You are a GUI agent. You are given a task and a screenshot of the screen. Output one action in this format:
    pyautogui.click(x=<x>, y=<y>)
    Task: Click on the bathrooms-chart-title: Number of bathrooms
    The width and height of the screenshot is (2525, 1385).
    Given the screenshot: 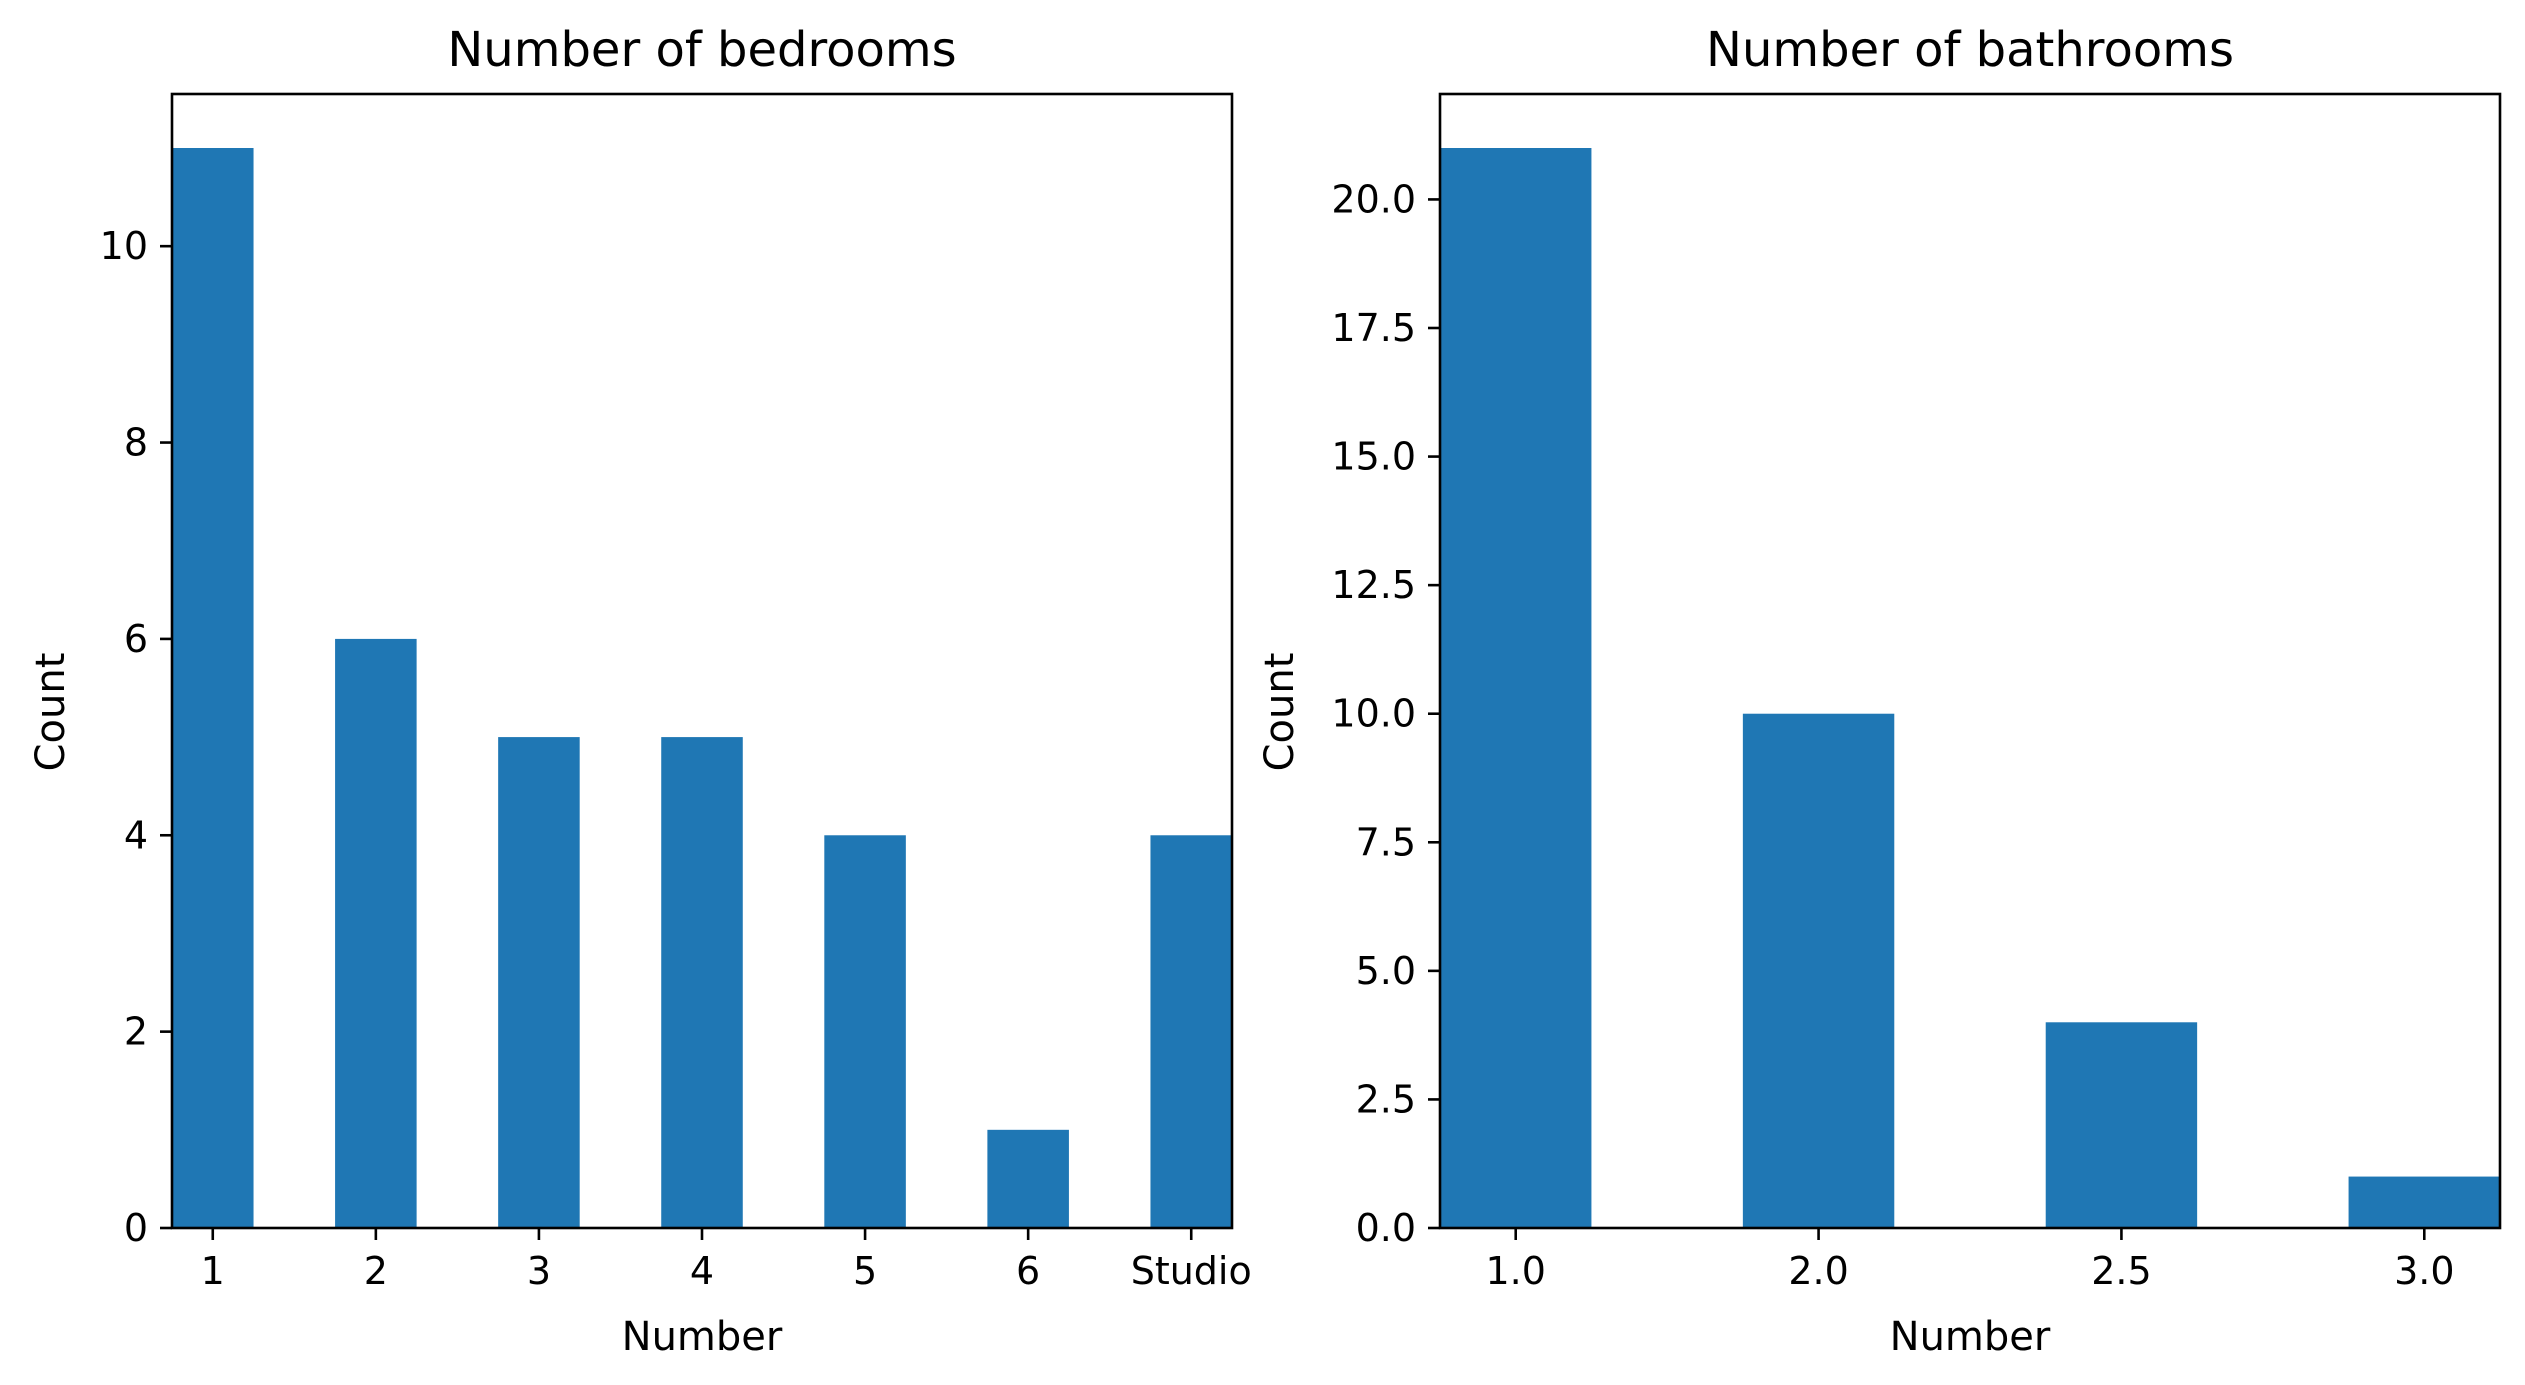 What is the action you would take?
    pyautogui.click(x=1970, y=50)
    